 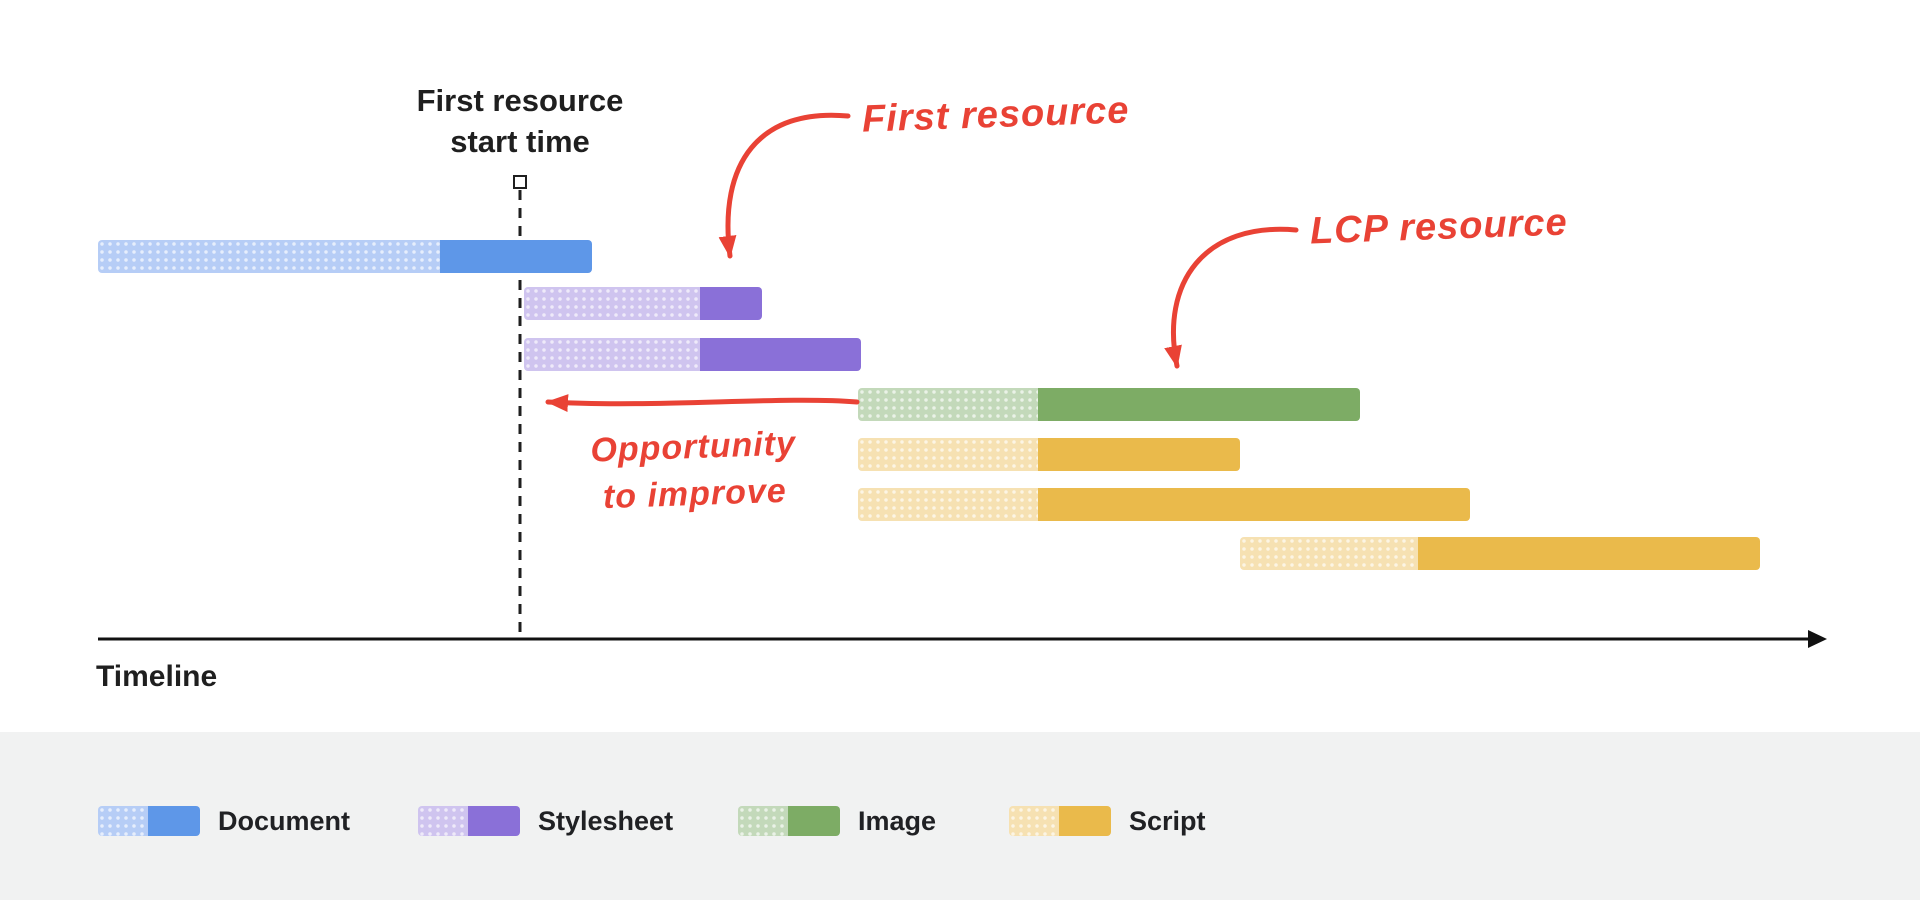 I want to click on legend-swatch-stylesheet, so click(x=469, y=821).